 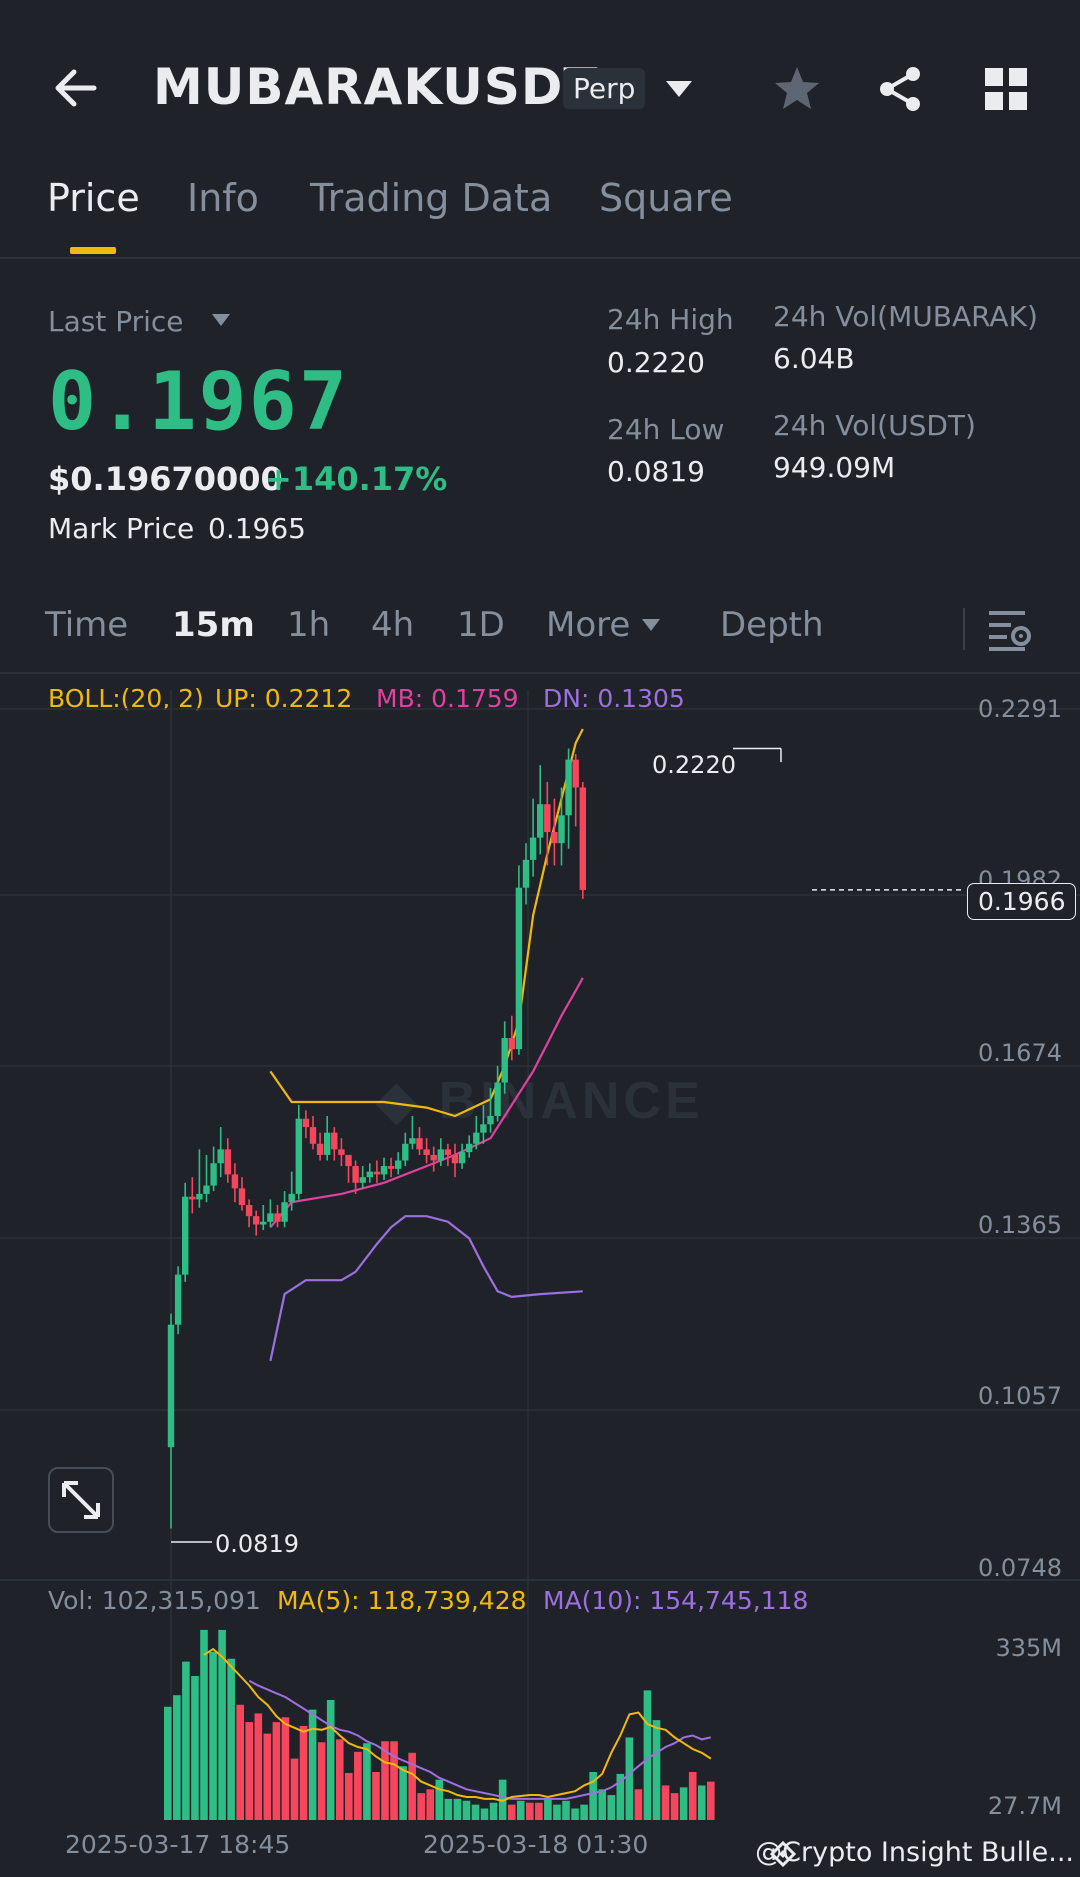 I want to click on boll-dn-line, so click(x=426, y=1288).